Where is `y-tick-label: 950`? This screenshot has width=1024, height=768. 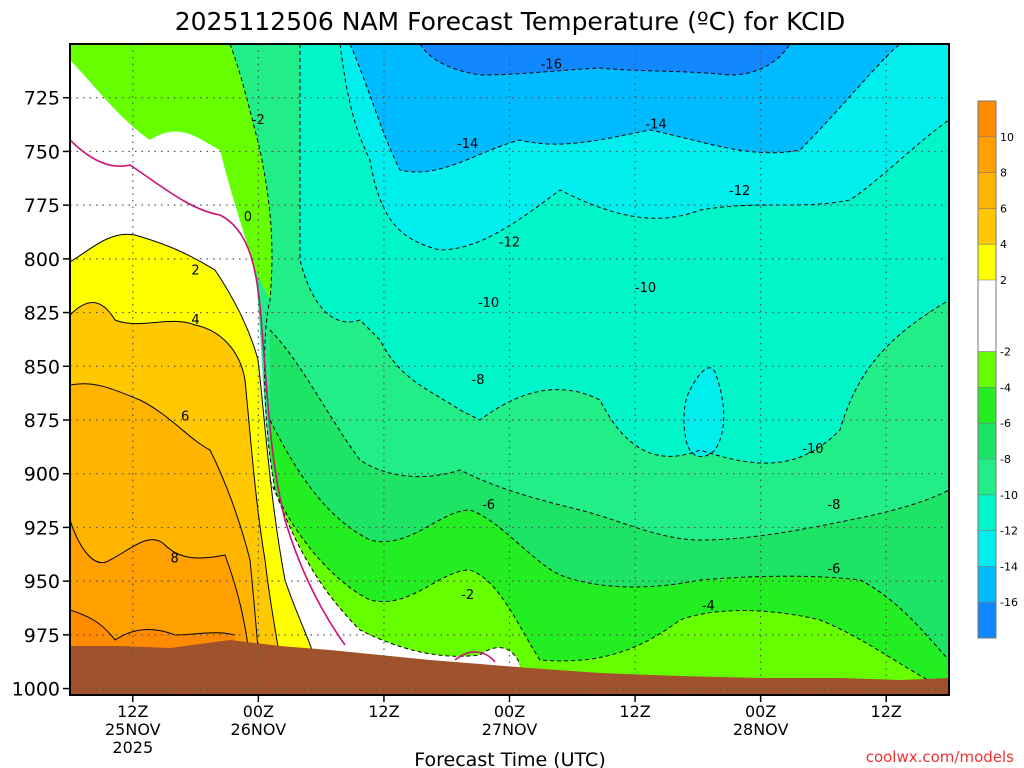 y-tick-label: 950 is located at coordinates (42, 582).